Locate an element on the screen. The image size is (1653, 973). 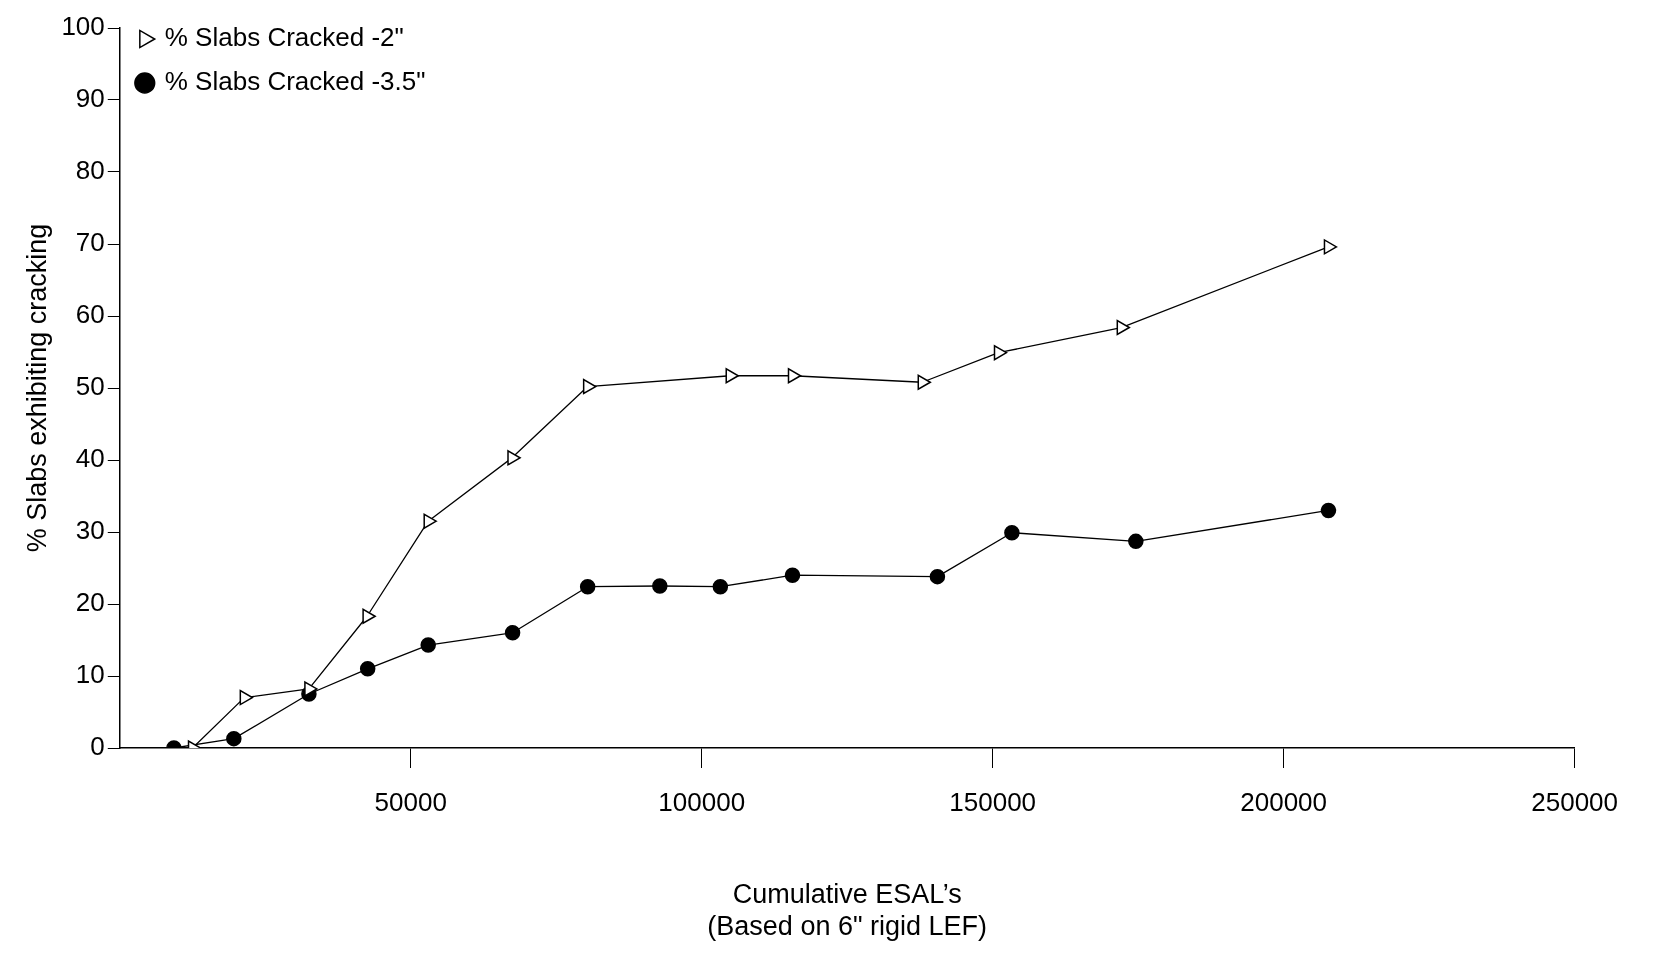
y-tick-label: 10 is located at coordinates (90, 674).